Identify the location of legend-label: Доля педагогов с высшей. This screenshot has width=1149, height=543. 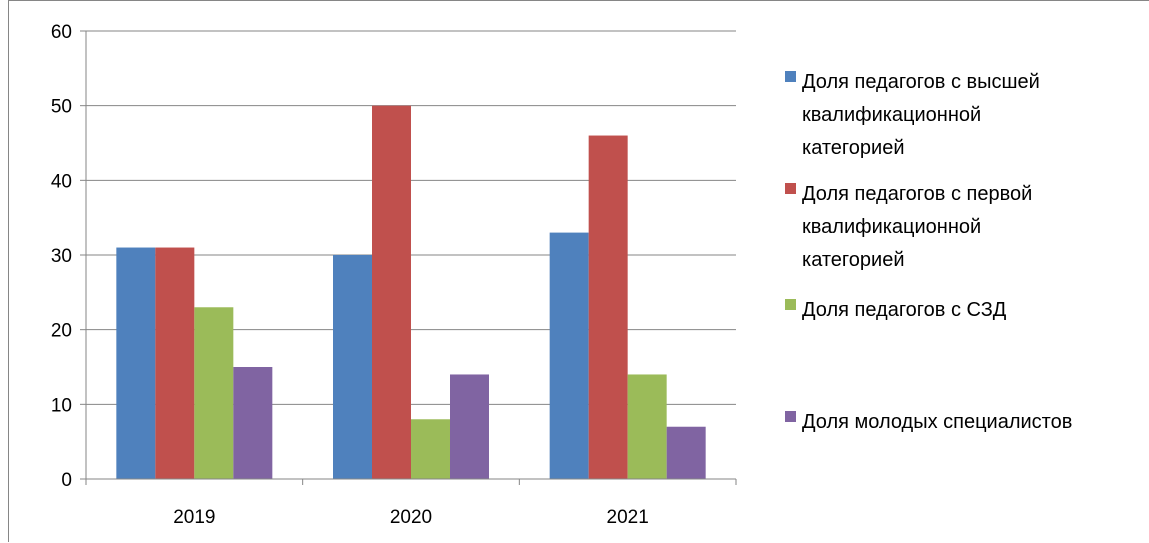
(921, 82).